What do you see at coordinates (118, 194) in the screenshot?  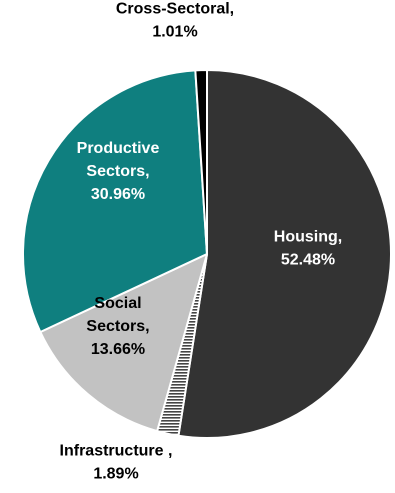 I see `slice-label-line: 30.96%` at bounding box center [118, 194].